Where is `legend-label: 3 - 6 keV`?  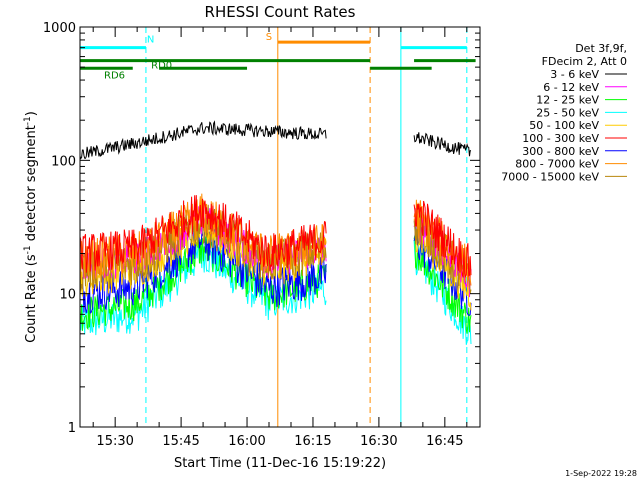 legend-label: 3 - 6 keV is located at coordinates (574, 74).